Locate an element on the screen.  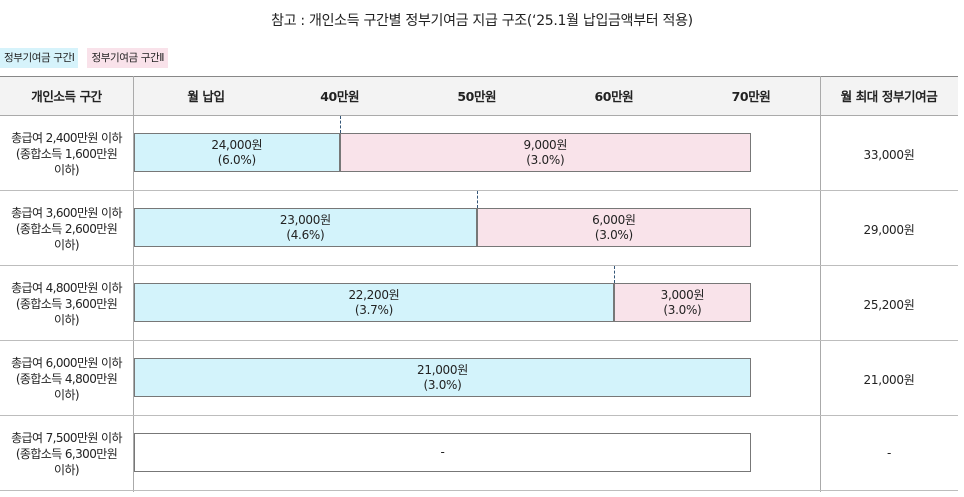
x-tick-label: 70만원 is located at coordinates (751, 96).